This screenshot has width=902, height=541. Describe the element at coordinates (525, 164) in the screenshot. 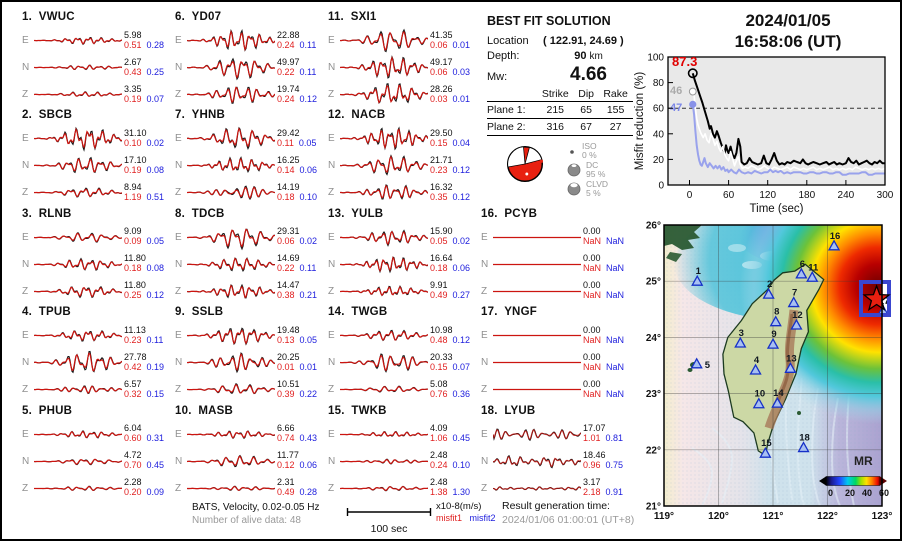

I see `focal-mechanism-beachball` at that location.